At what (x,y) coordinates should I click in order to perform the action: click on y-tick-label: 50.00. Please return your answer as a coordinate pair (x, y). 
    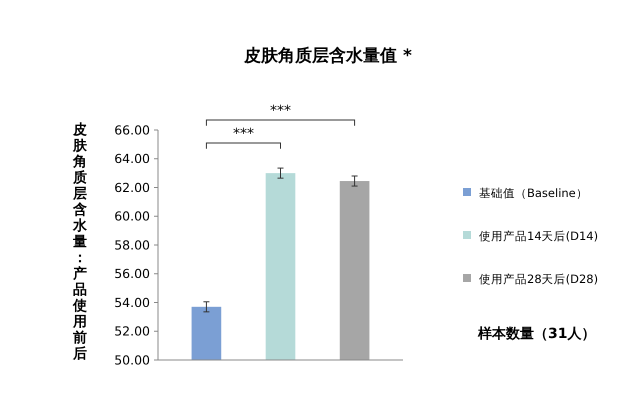
    Looking at the image, I should click on (132, 360).